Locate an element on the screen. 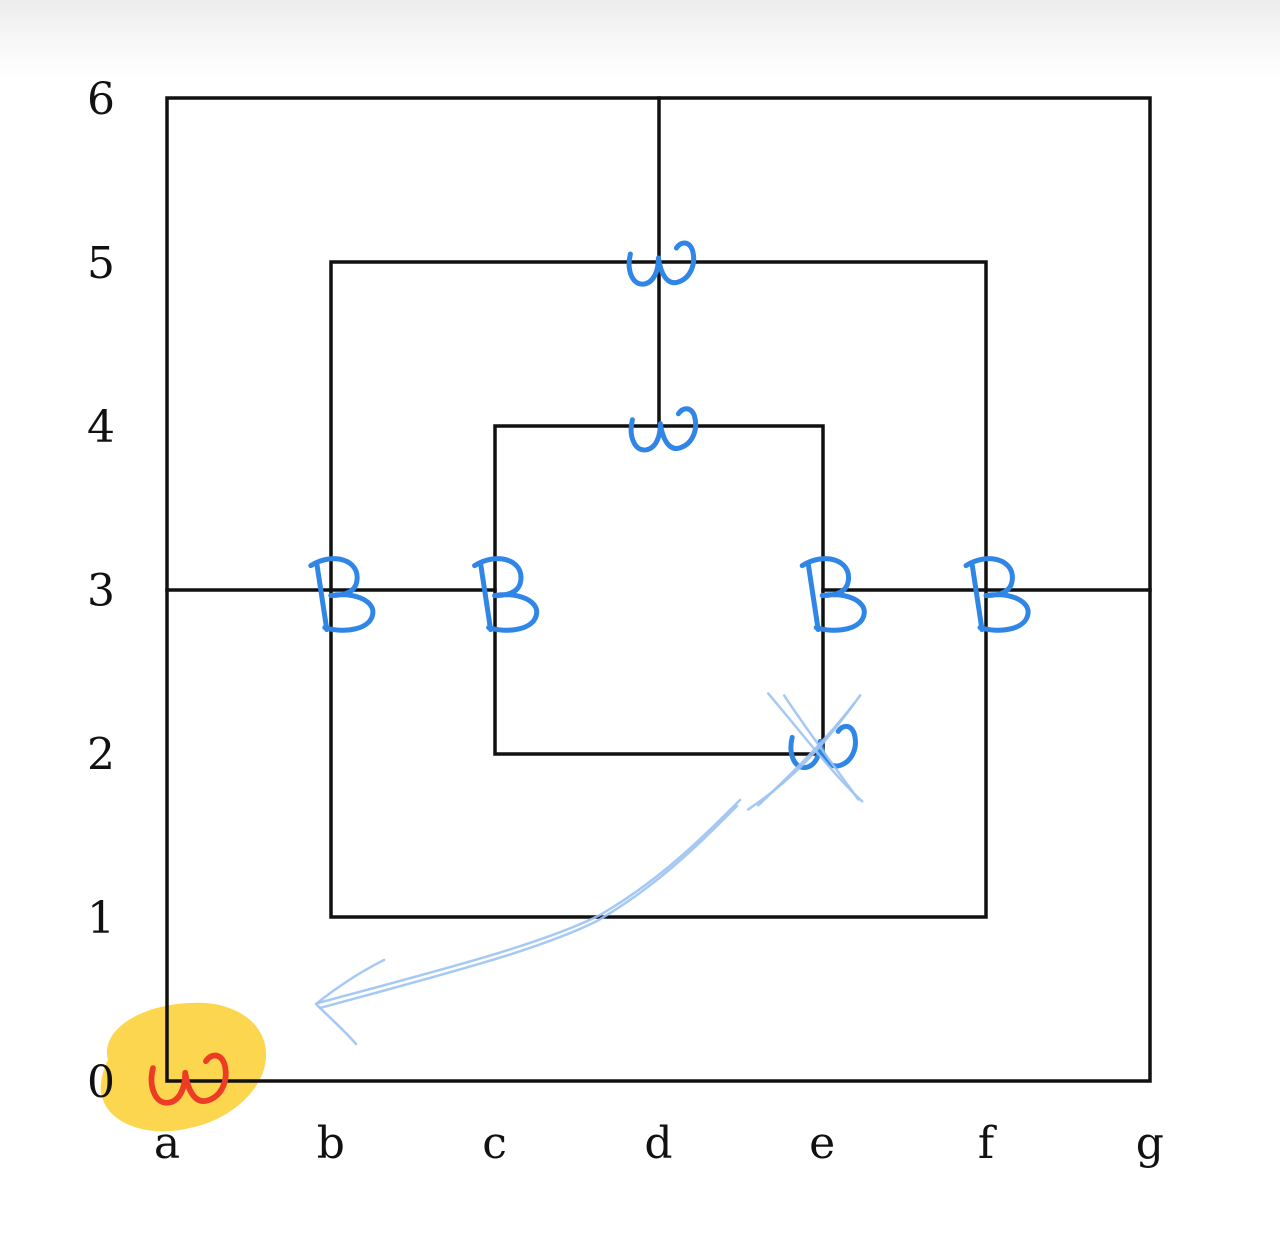  row-label-2: 2 is located at coordinates (101, 754).